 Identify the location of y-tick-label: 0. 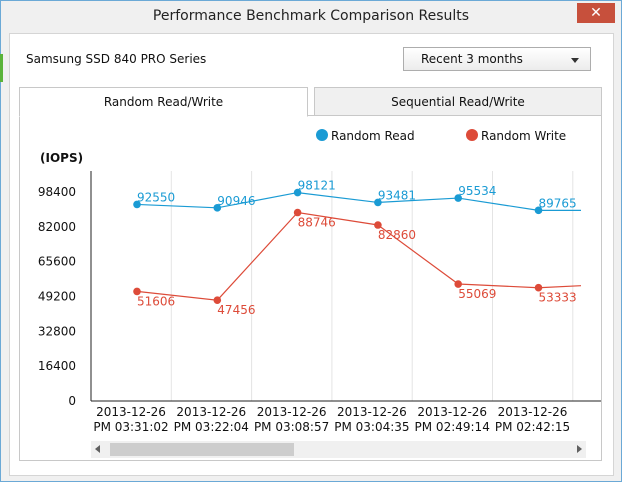
(72, 401).